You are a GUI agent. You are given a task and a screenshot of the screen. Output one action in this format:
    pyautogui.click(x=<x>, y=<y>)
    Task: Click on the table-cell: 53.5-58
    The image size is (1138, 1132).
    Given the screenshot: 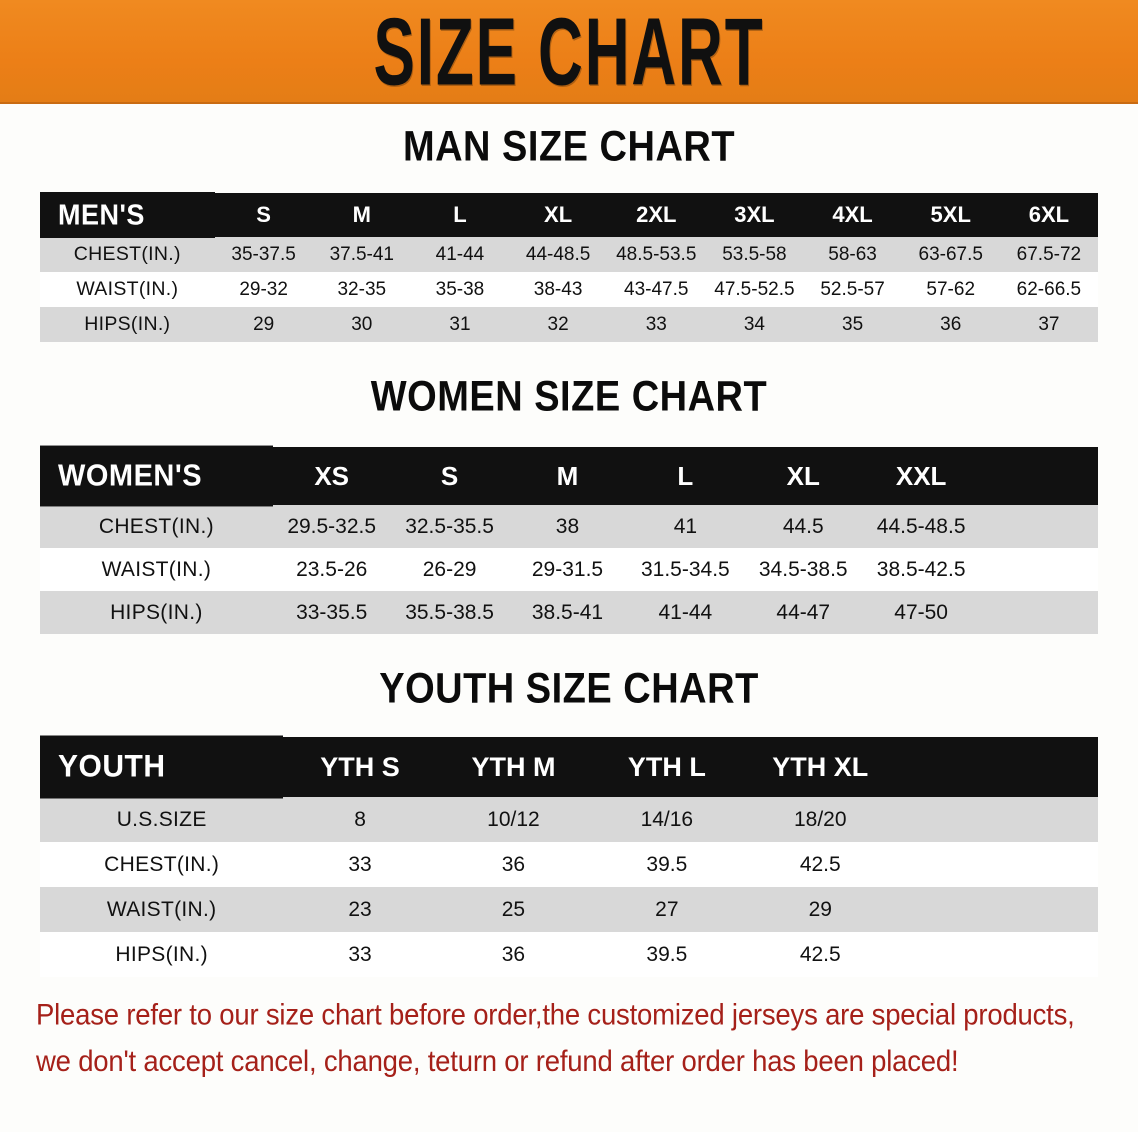 What is the action you would take?
    pyautogui.click(x=754, y=254)
    